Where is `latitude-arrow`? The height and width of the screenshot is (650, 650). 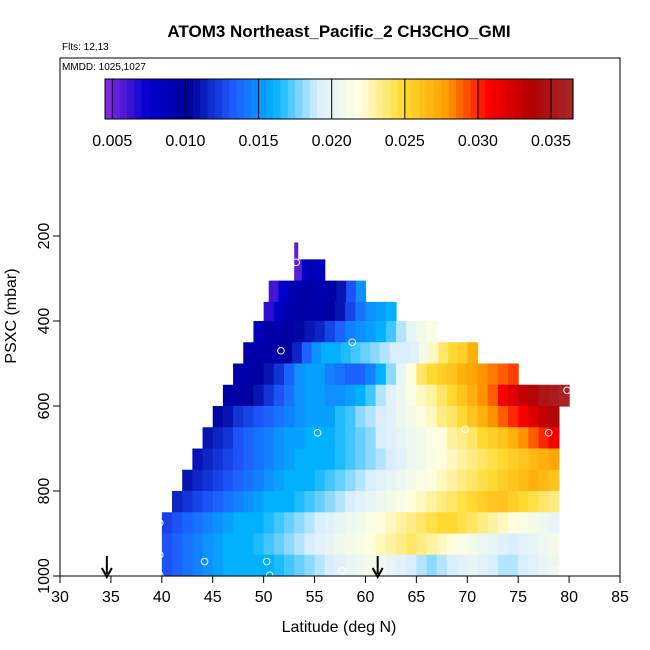
latitude-arrow is located at coordinates (377, 568).